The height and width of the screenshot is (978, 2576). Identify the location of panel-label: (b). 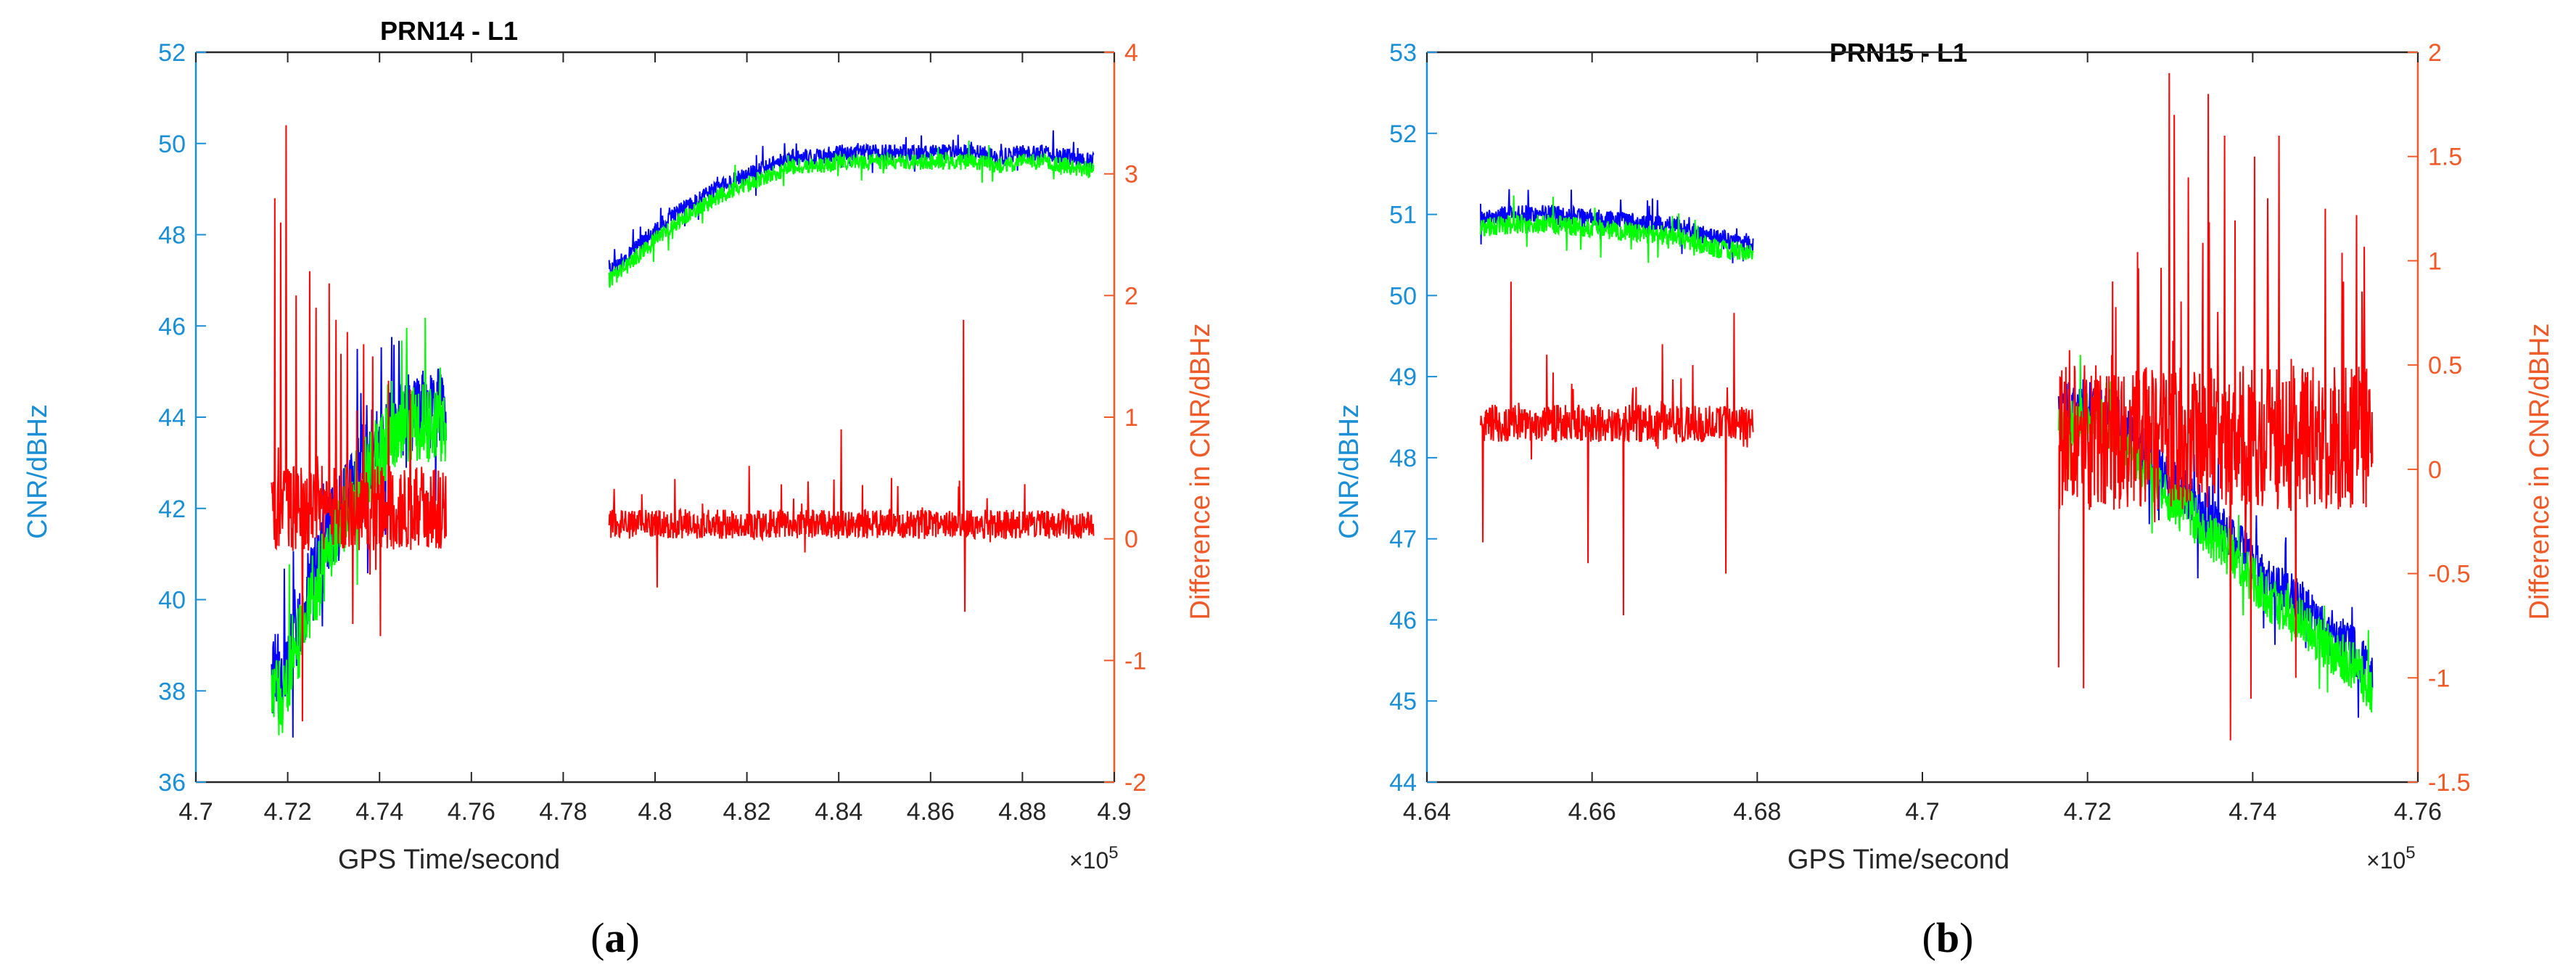
(1948, 937).